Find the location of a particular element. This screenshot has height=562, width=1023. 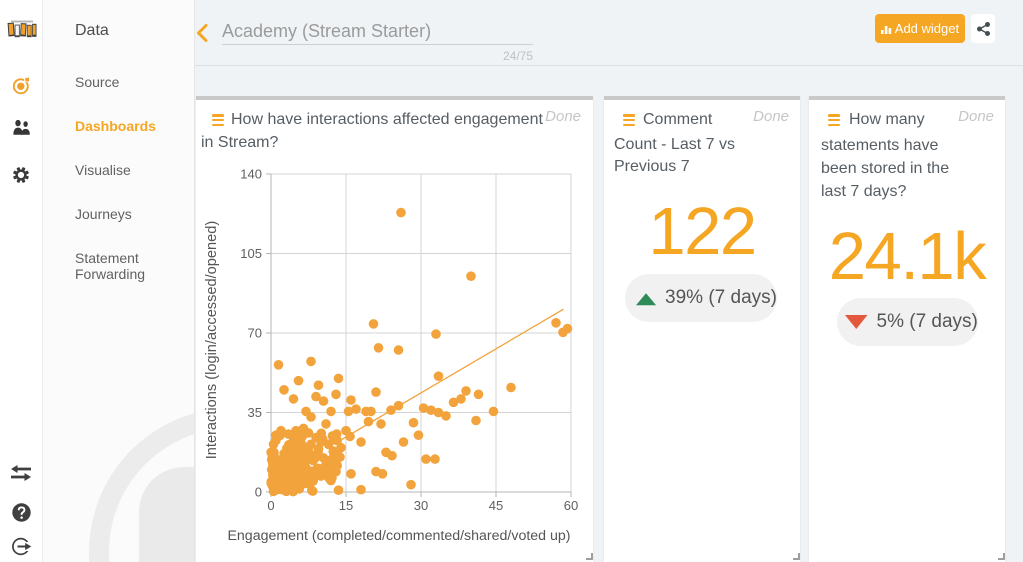

svg-text: 70 is located at coordinates (255, 333).